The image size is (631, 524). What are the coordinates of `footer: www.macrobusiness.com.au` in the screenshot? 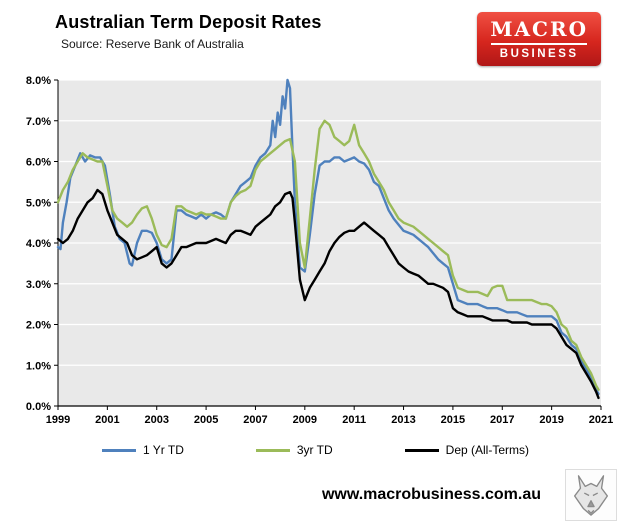 It's located at (315, 495).